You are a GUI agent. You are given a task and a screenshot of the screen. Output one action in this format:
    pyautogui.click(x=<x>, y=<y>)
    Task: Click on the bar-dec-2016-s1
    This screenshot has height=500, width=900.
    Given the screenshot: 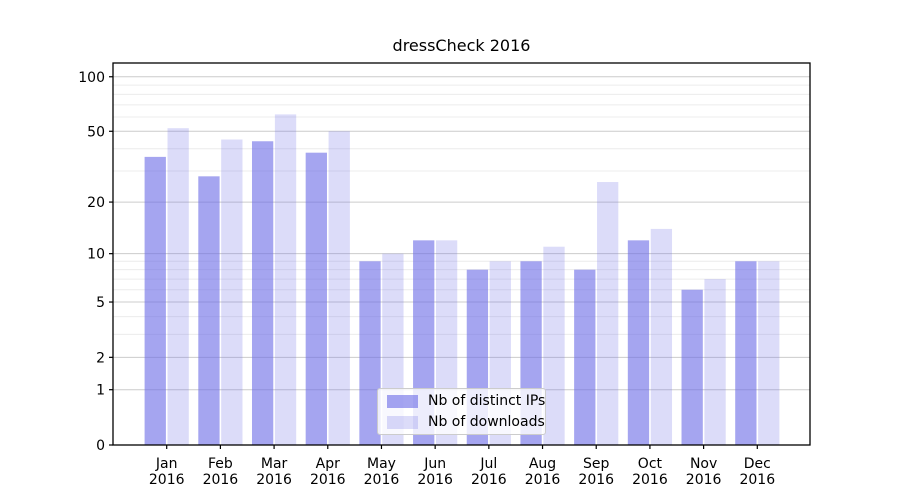 What is the action you would take?
    pyautogui.click(x=769, y=353)
    